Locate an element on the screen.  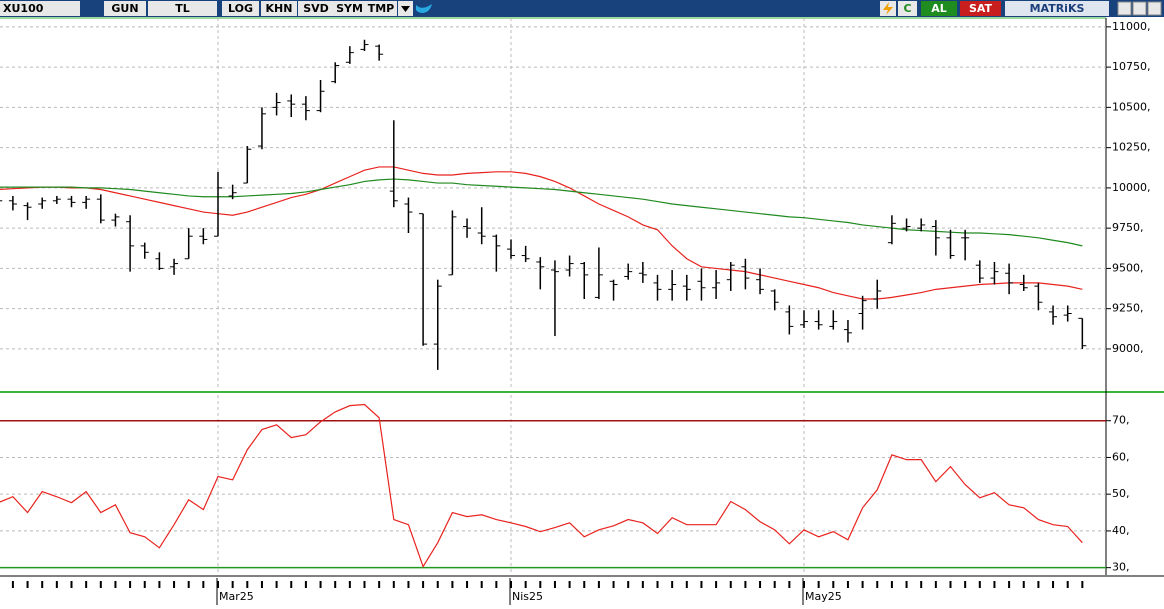
toolbar-button-label: SVD is located at coordinates (316, 8).